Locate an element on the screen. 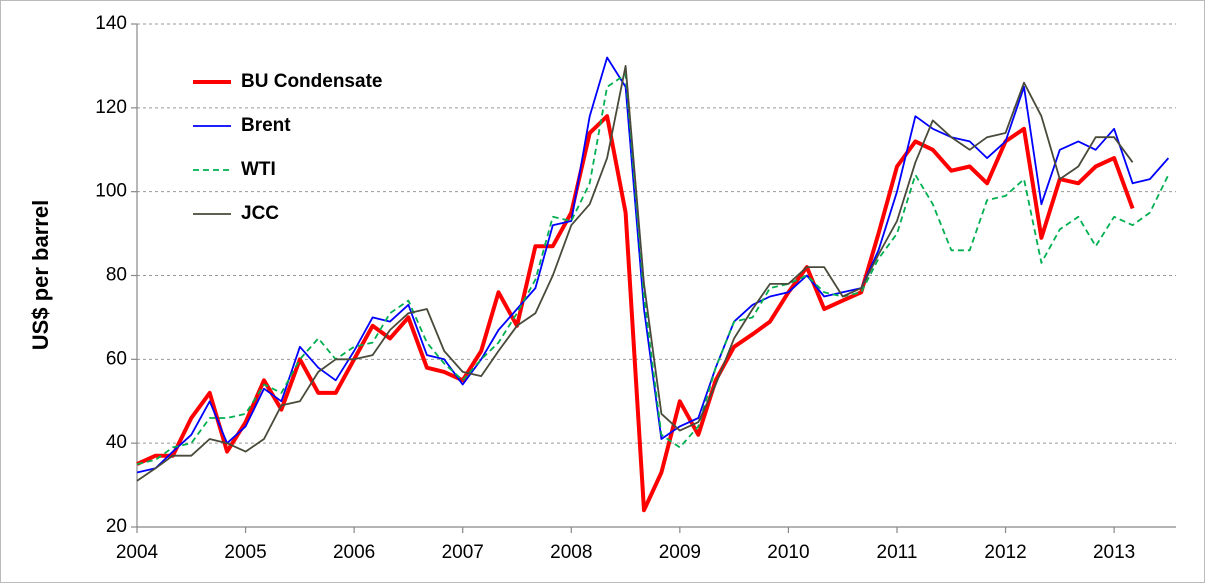  x-tick-label: 2006 is located at coordinates (354, 552).